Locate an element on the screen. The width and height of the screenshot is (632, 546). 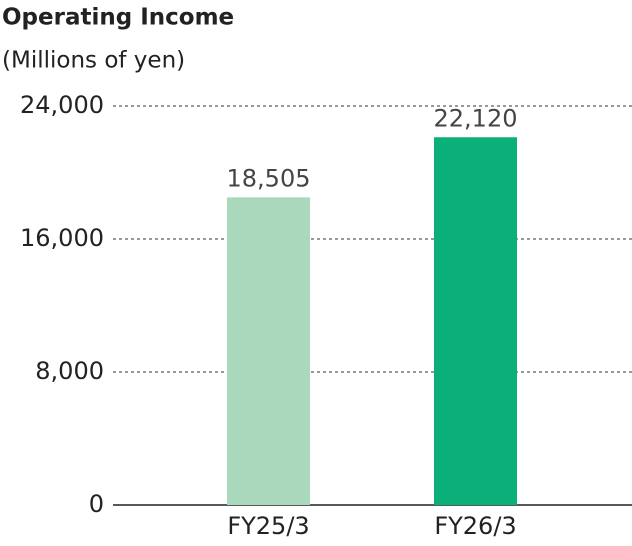
value-label: 18,505 is located at coordinates (269, 178).